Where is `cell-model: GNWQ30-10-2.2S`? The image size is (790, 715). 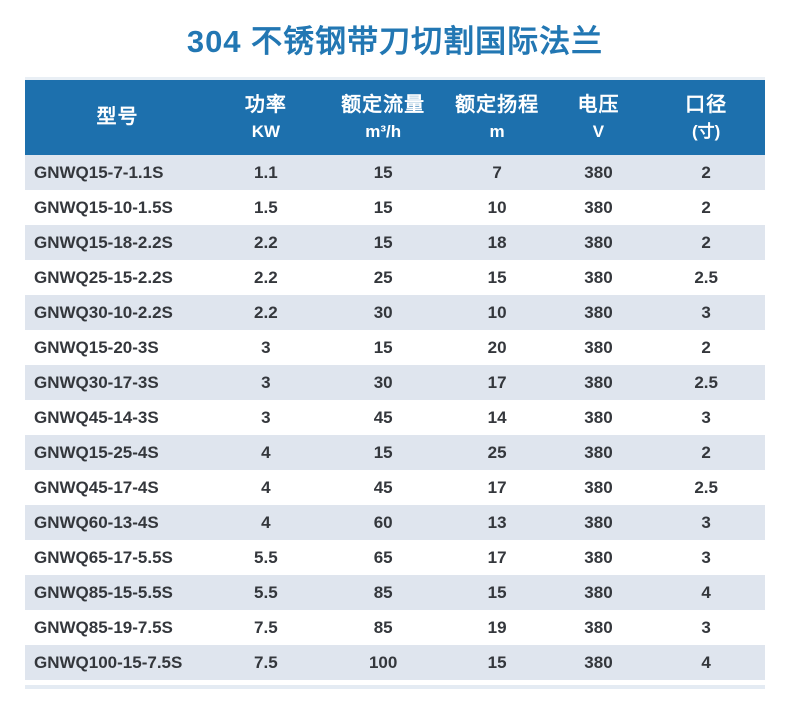 cell-model: GNWQ30-10-2.2S is located at coordinates (103, 312).